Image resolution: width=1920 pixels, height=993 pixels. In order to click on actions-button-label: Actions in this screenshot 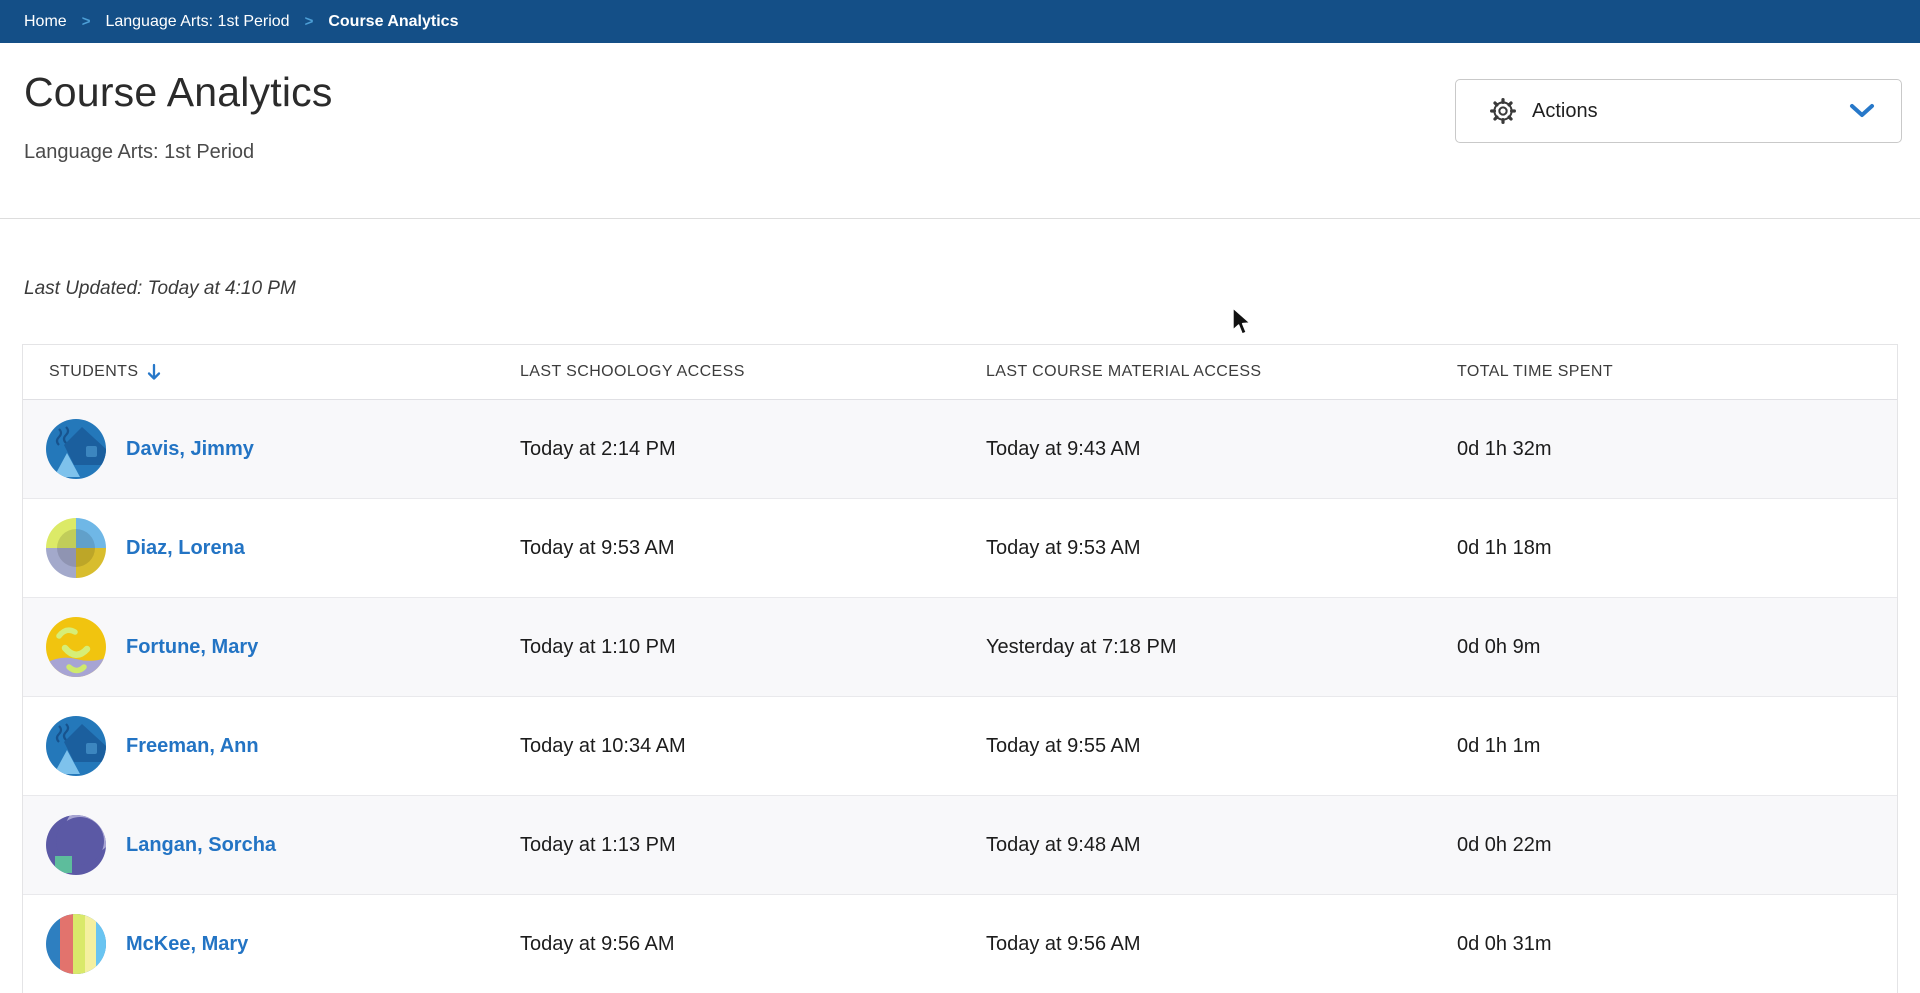, I will do `click(1565, 110)`.